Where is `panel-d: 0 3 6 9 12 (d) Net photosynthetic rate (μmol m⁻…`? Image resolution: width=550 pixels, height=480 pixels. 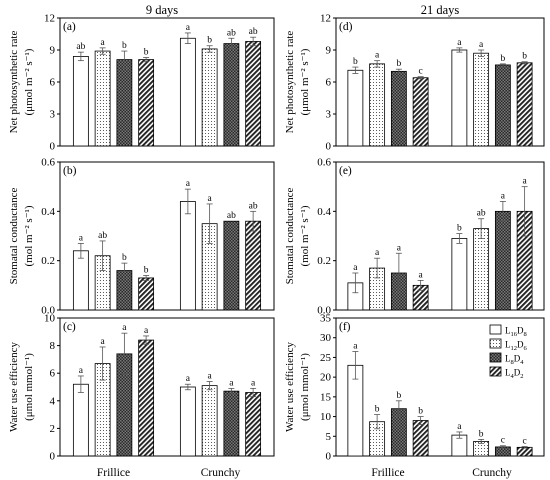 panel-d: 0 3 6 9 12 (d) Net photosynthetic rate (μmol m⁻… is located at coordinates (414, 83).